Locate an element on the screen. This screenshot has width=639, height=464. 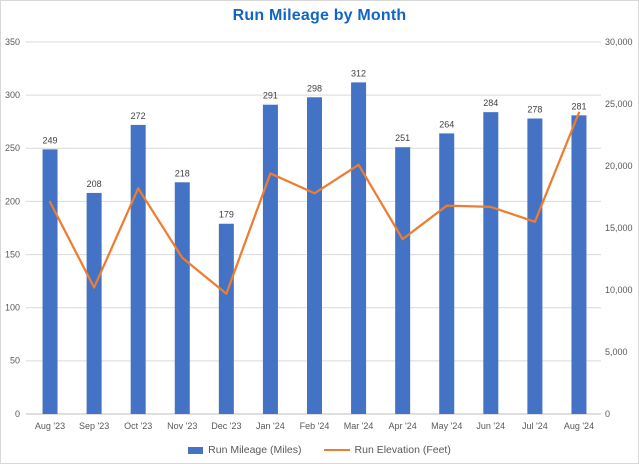
y-axis-right-tick-label: 30,000 is located at coordinates (619, 42).